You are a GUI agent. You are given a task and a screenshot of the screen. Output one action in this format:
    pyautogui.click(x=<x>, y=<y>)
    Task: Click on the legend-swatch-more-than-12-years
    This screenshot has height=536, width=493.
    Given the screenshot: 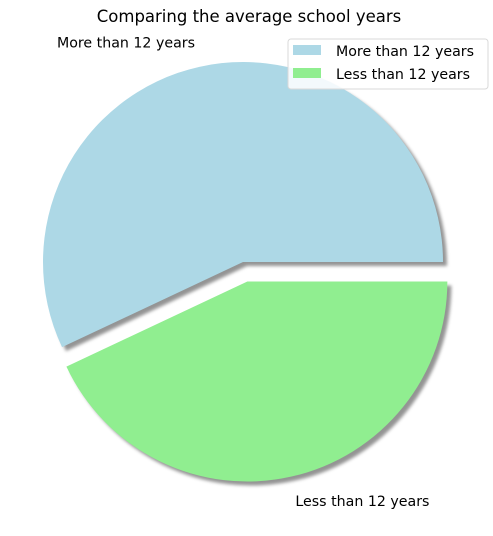 What is the action you would take?
    pyautogui.click(x=307, y=50)
    